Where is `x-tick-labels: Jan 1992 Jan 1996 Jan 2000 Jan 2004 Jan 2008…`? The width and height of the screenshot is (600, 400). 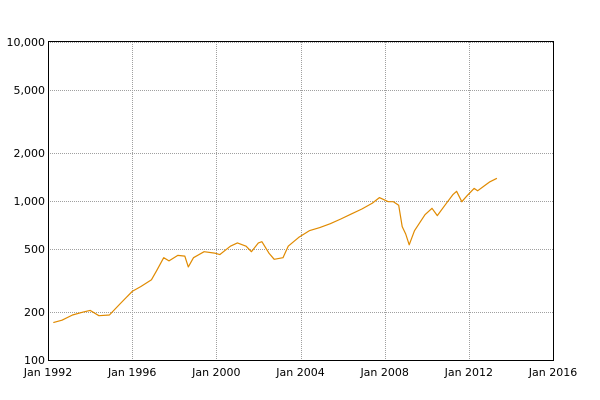 x-tick-labels: Jan 1992 Jan 1996 Jan 2000 Jan 2004 Jan 2008… is located at coordinates (300, 372).